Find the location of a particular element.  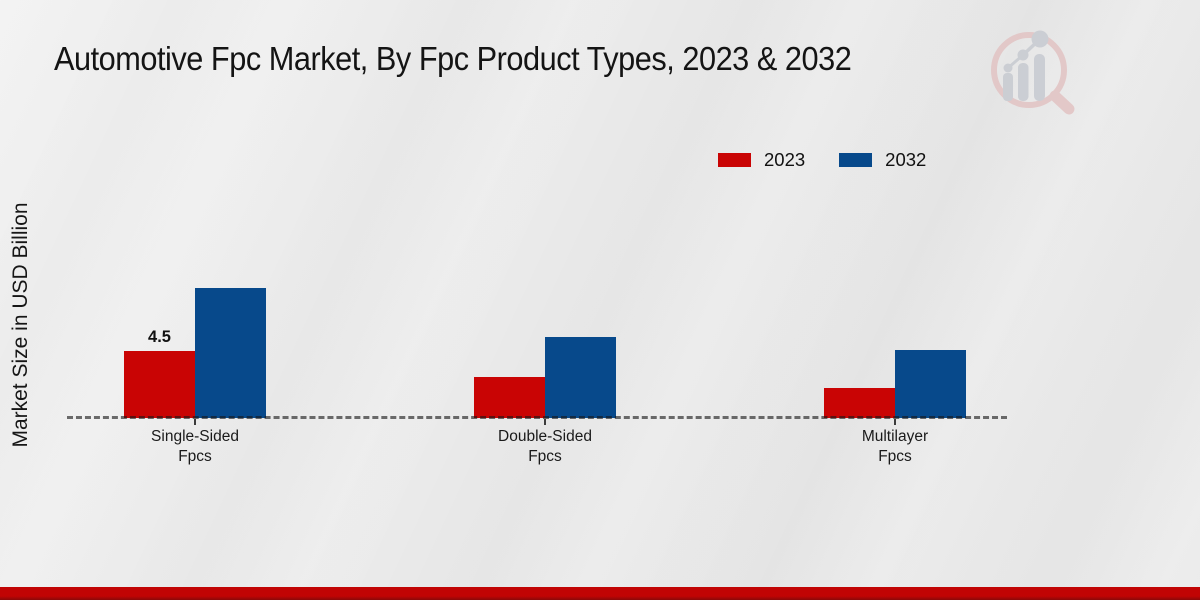

bar-2023-single-sided is located at coordinates (159, 384).